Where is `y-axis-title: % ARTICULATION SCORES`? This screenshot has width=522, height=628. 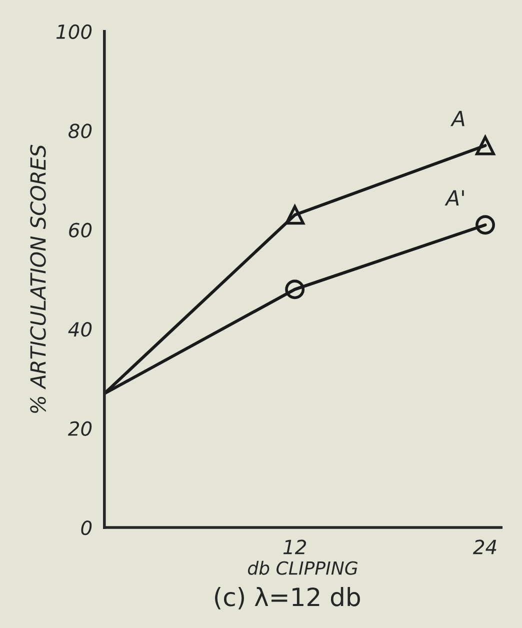
y-axis-title: % ARTICULATION SCORES is located at coordinates (38, 278).